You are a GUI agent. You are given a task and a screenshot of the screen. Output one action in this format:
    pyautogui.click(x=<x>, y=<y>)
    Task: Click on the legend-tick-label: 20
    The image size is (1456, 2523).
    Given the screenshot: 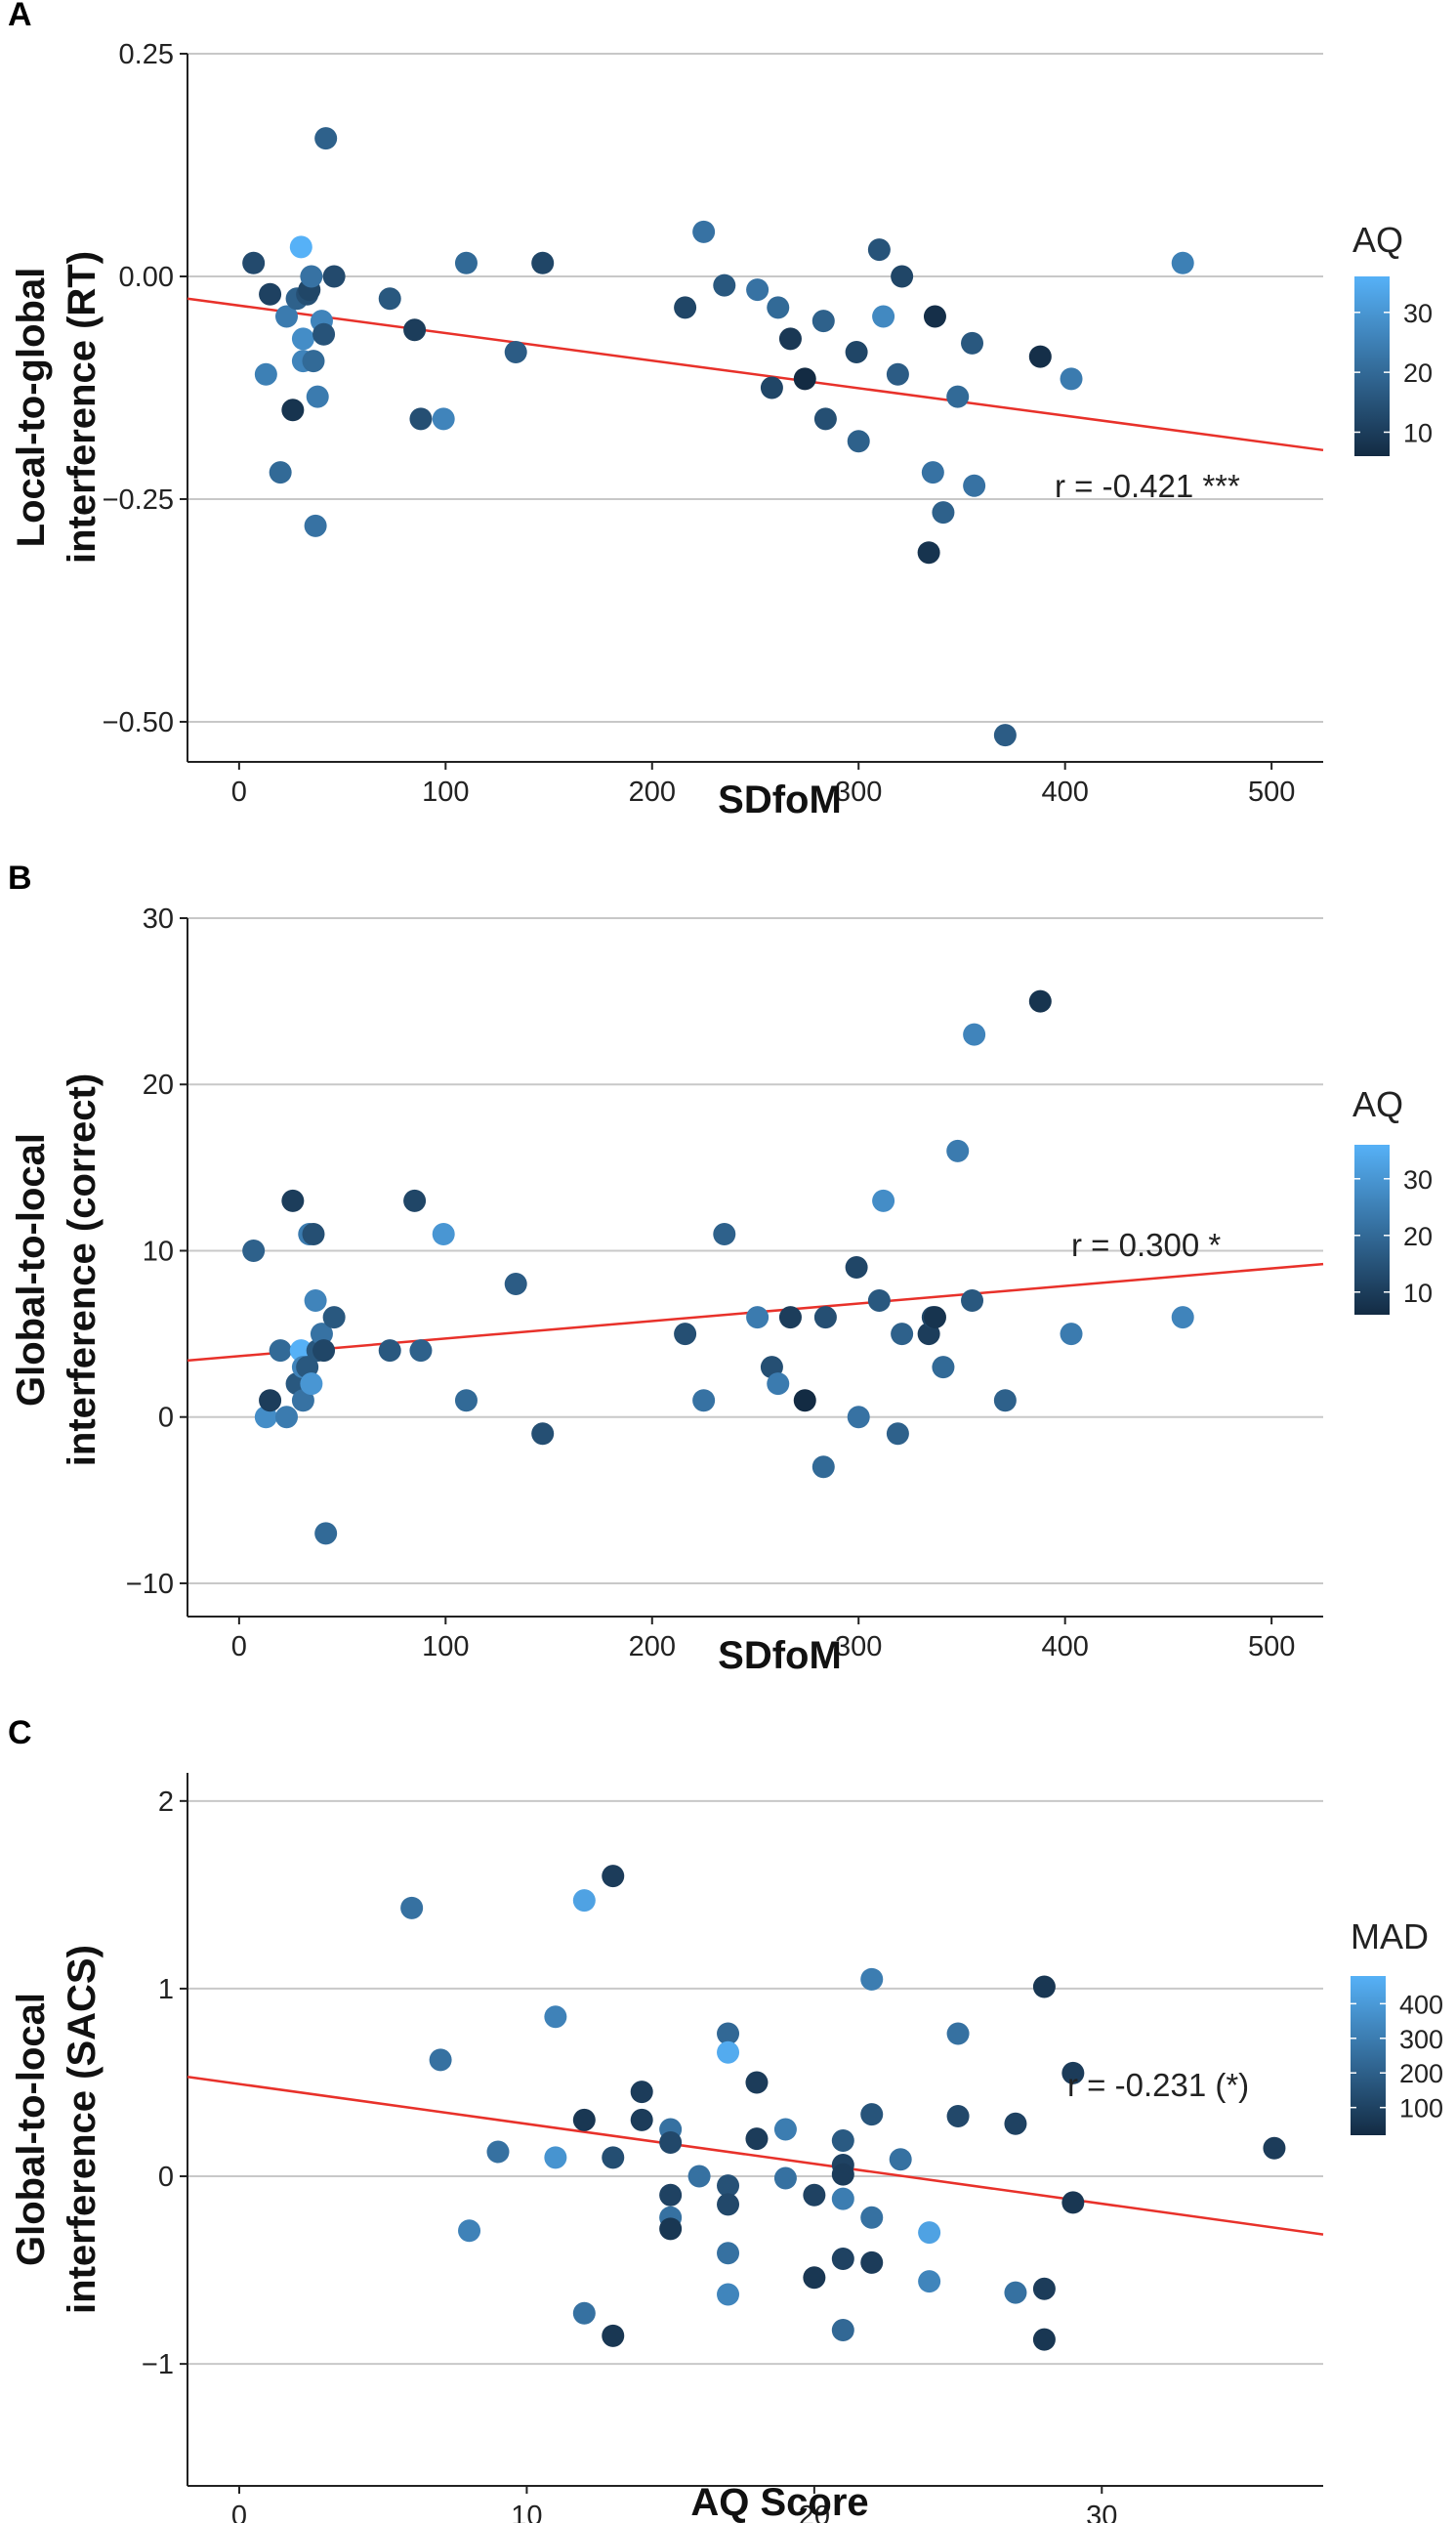 What is the action you would take?
    pyautogui.click(x=1418, y=373)
    